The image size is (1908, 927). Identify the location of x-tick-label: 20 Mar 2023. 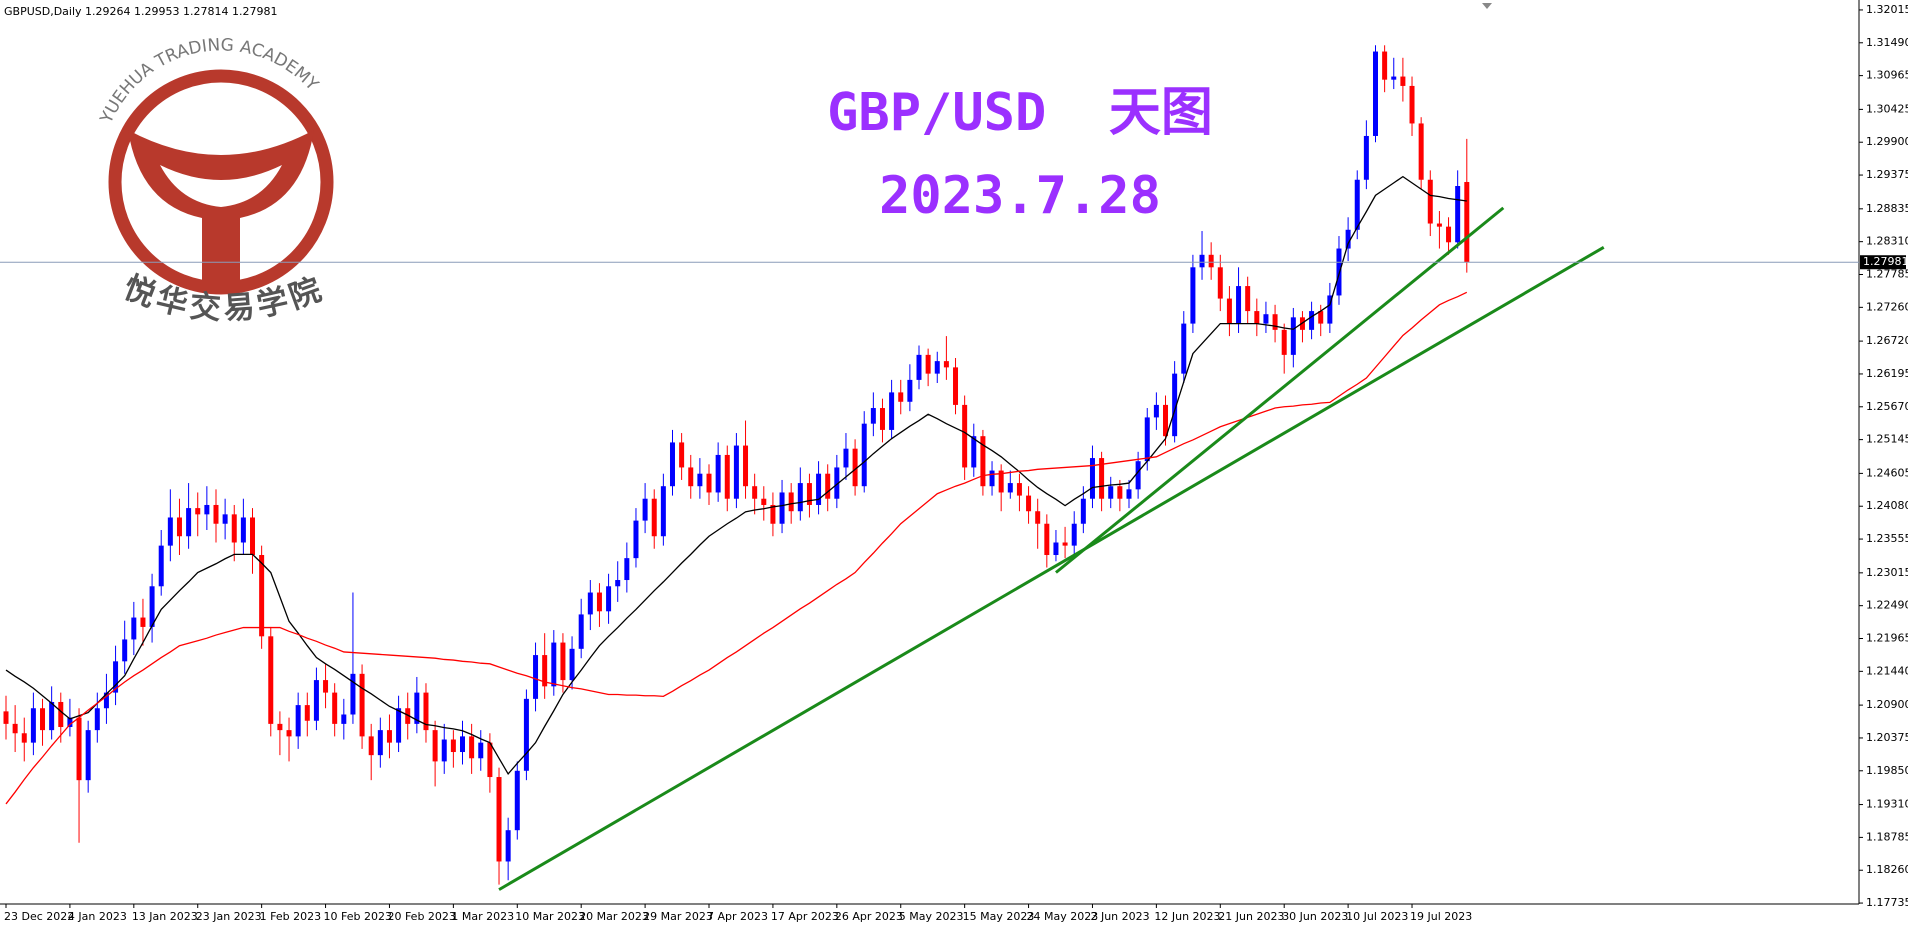
(614, 916).